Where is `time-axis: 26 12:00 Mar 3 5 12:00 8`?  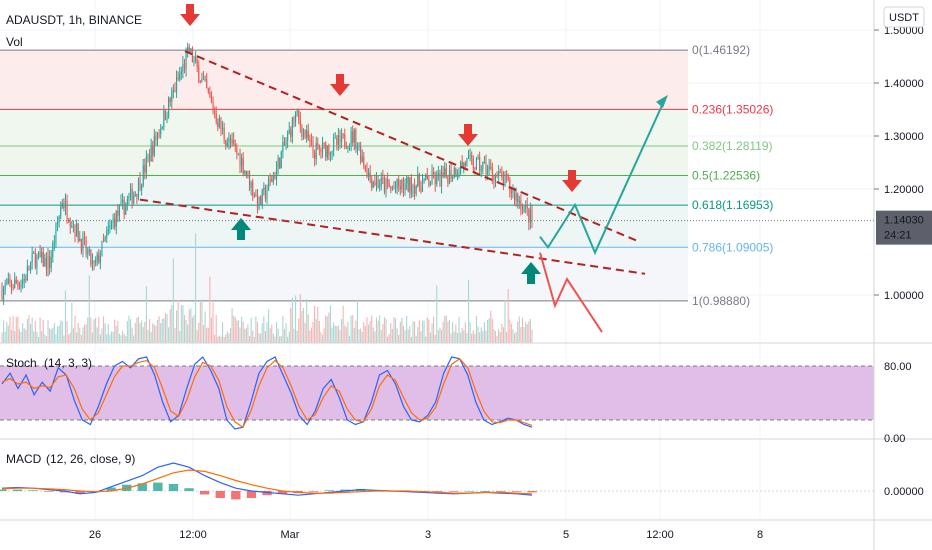
time-axis: 26 12:00 Mar 3 5 12:00 8 is located at coordinates (426, 535).